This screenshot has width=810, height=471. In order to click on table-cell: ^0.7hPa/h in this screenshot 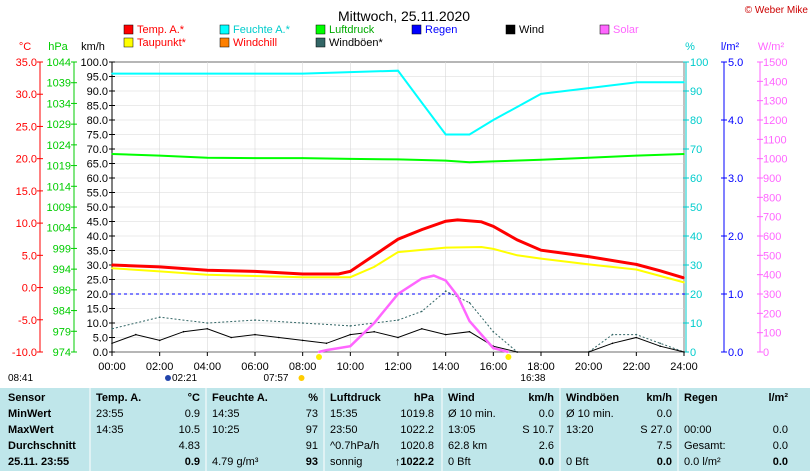, I will do `click(355, 446)`.